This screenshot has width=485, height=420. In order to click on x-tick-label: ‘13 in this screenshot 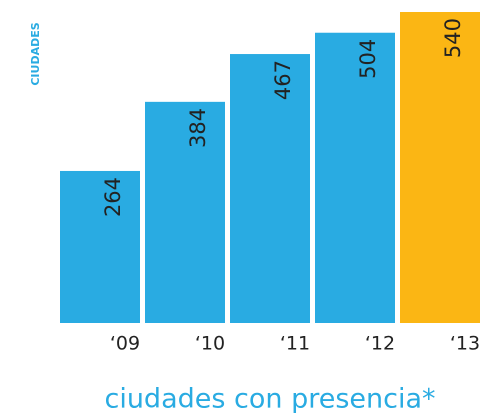, I will do `click(465, 344)`.